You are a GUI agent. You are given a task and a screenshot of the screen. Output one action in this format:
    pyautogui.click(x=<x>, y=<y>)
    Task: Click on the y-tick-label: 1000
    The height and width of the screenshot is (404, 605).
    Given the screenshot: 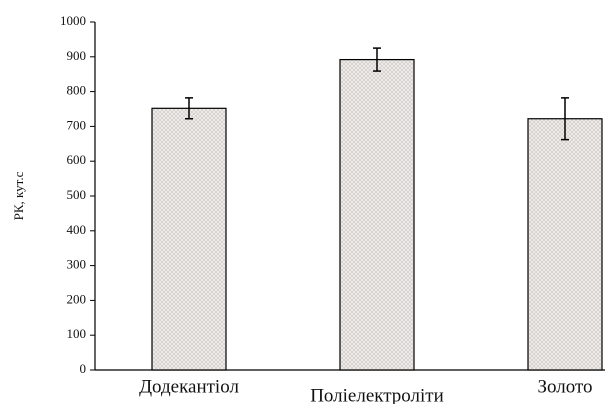 What is the action you would take?
    pyautogui.click(x=73, y=20)
    